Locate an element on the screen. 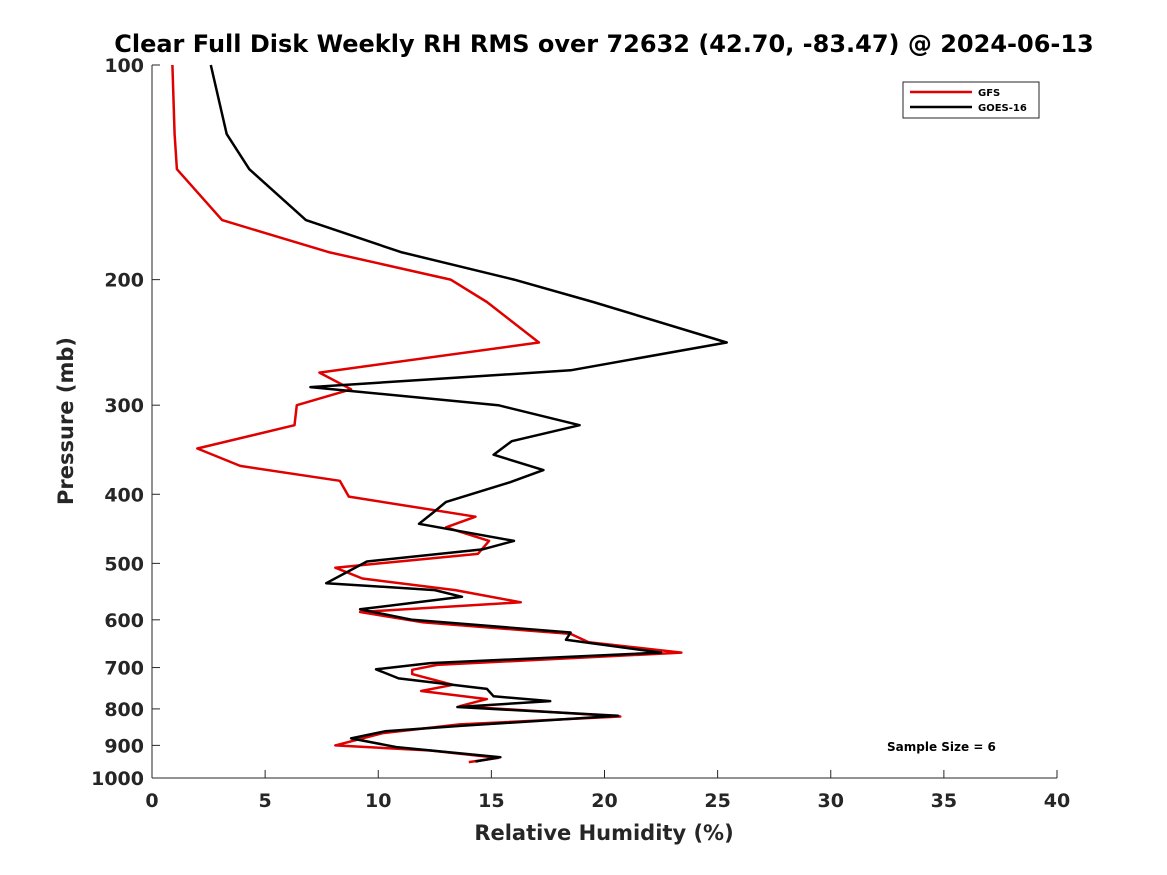 This screenshot has width=1167, height=875. x-ticks-group: 0 5 10 15 20 25 30 35 40 is located at coordinates (607, 791).